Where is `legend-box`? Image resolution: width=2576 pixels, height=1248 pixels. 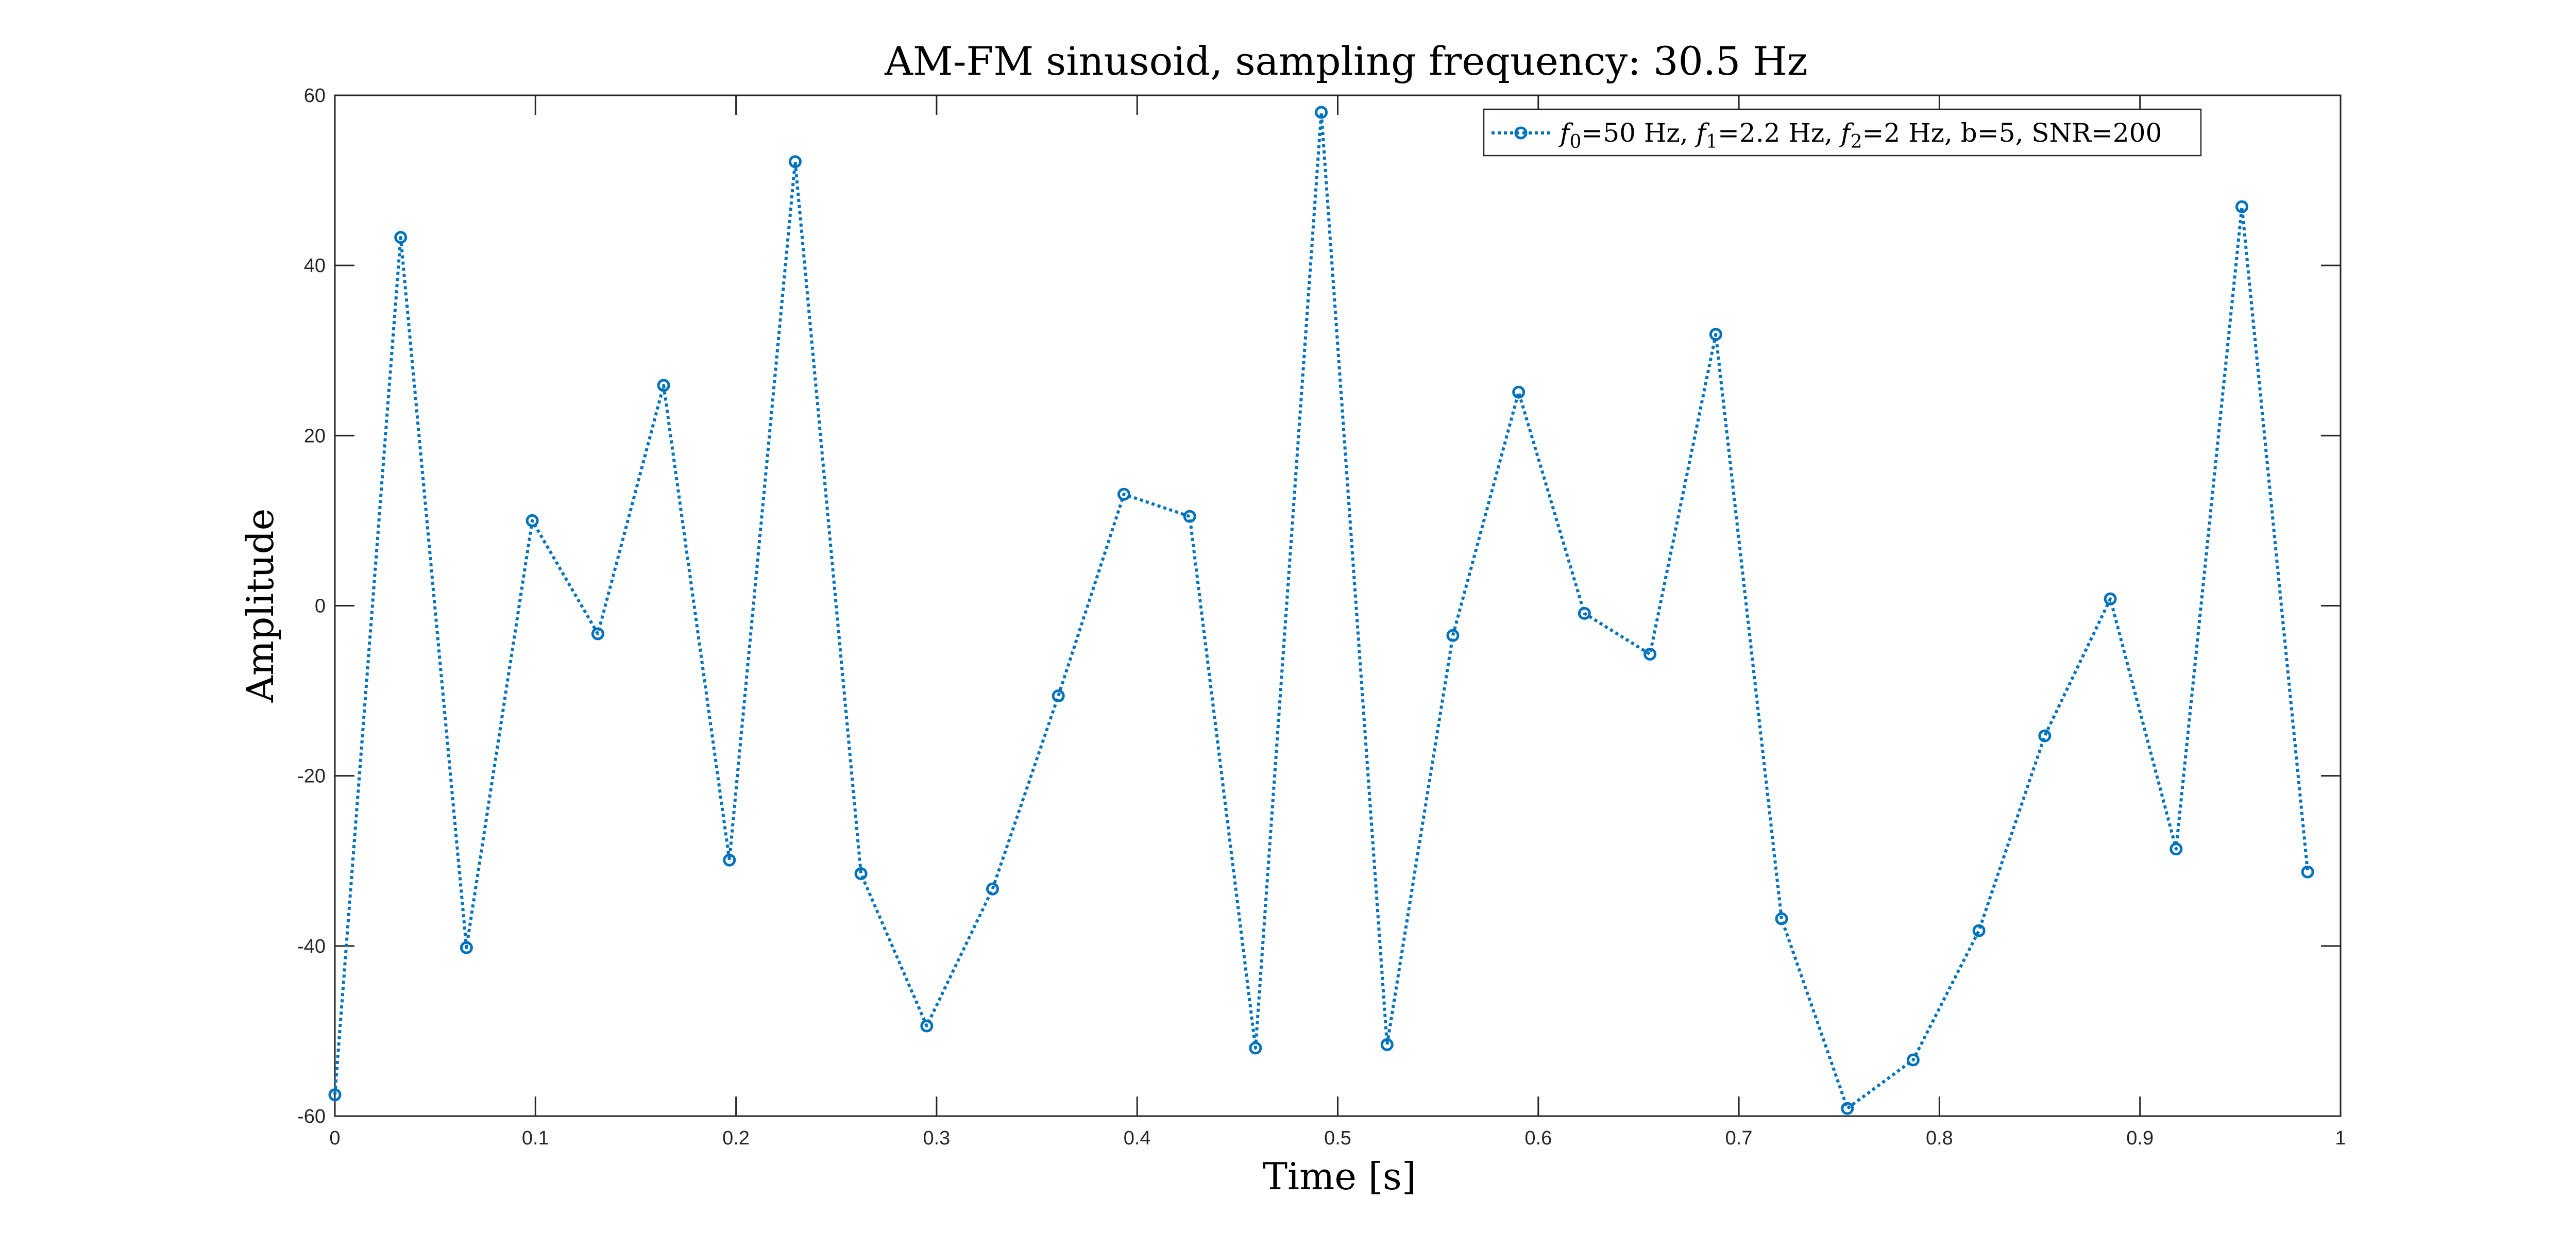
legend-box is located at coordinates (1842, 133).